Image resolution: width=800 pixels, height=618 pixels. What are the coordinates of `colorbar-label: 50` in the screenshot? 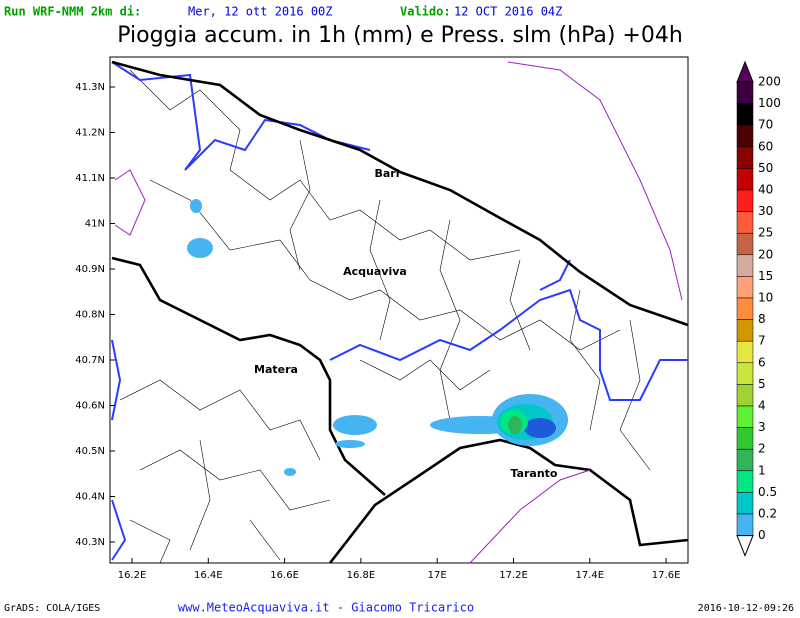 It's located at (765, 168).